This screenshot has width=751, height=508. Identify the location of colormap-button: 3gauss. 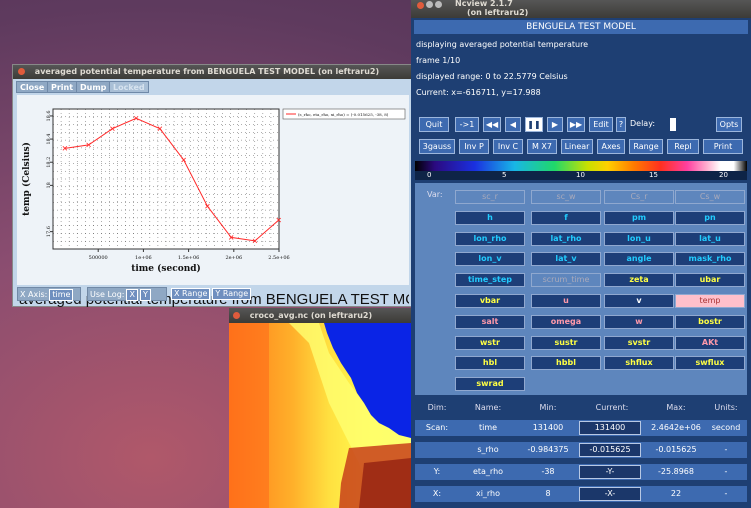
(437, 146).